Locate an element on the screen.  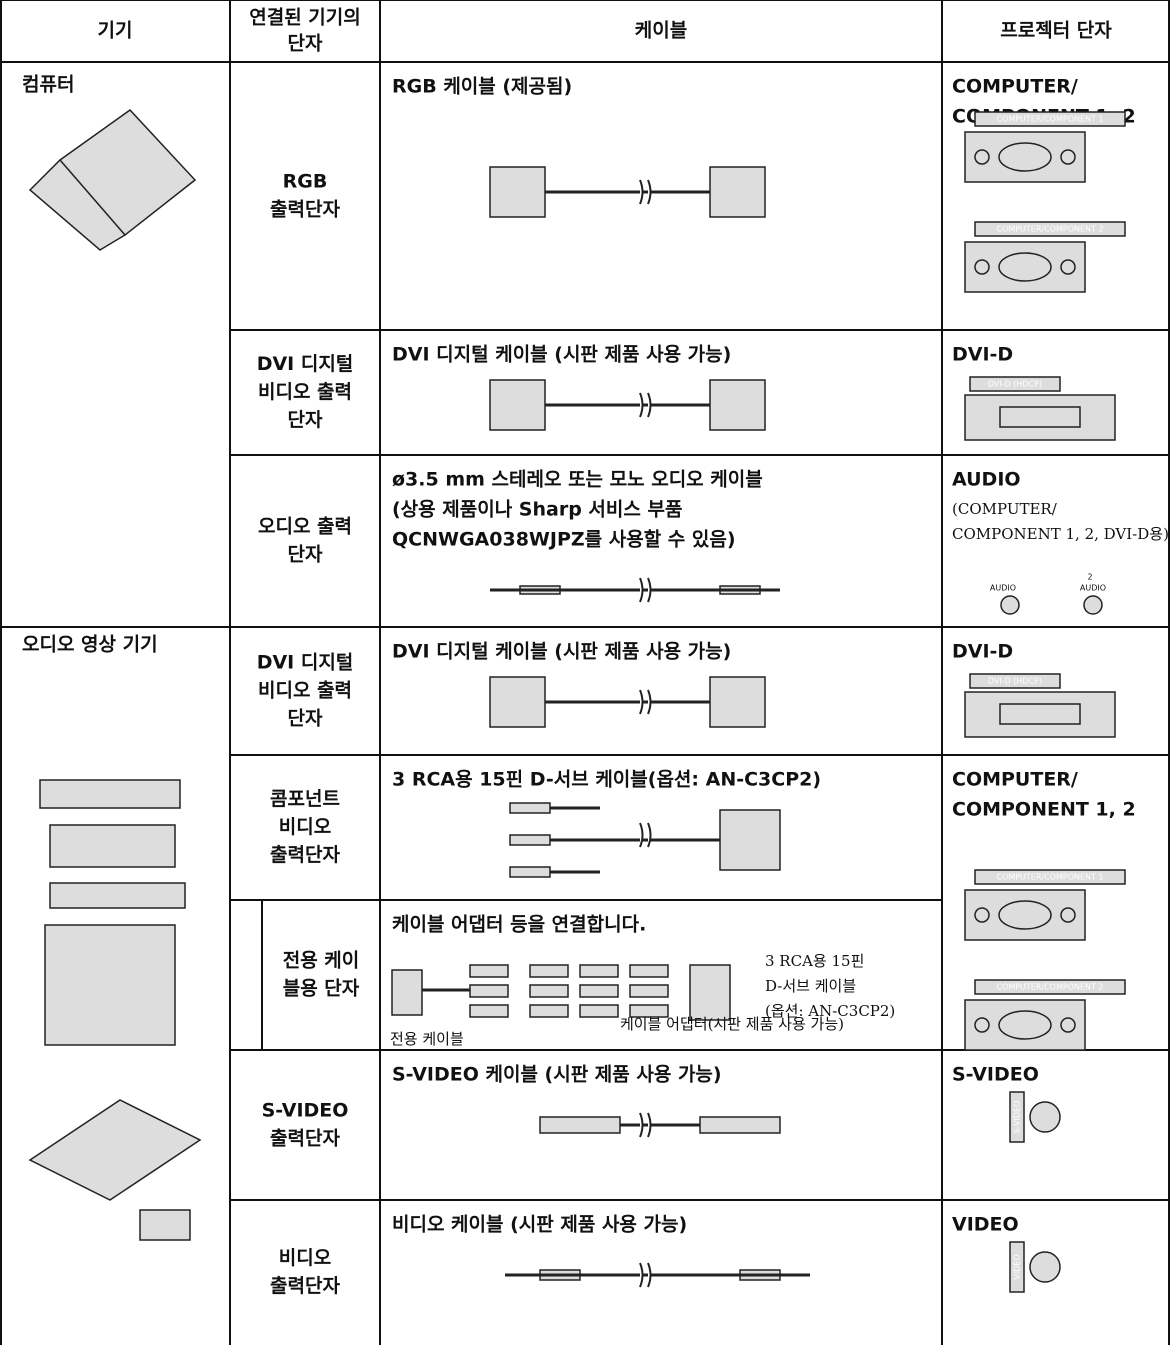
port-label: 2 is located at coordinates (1089, 577).